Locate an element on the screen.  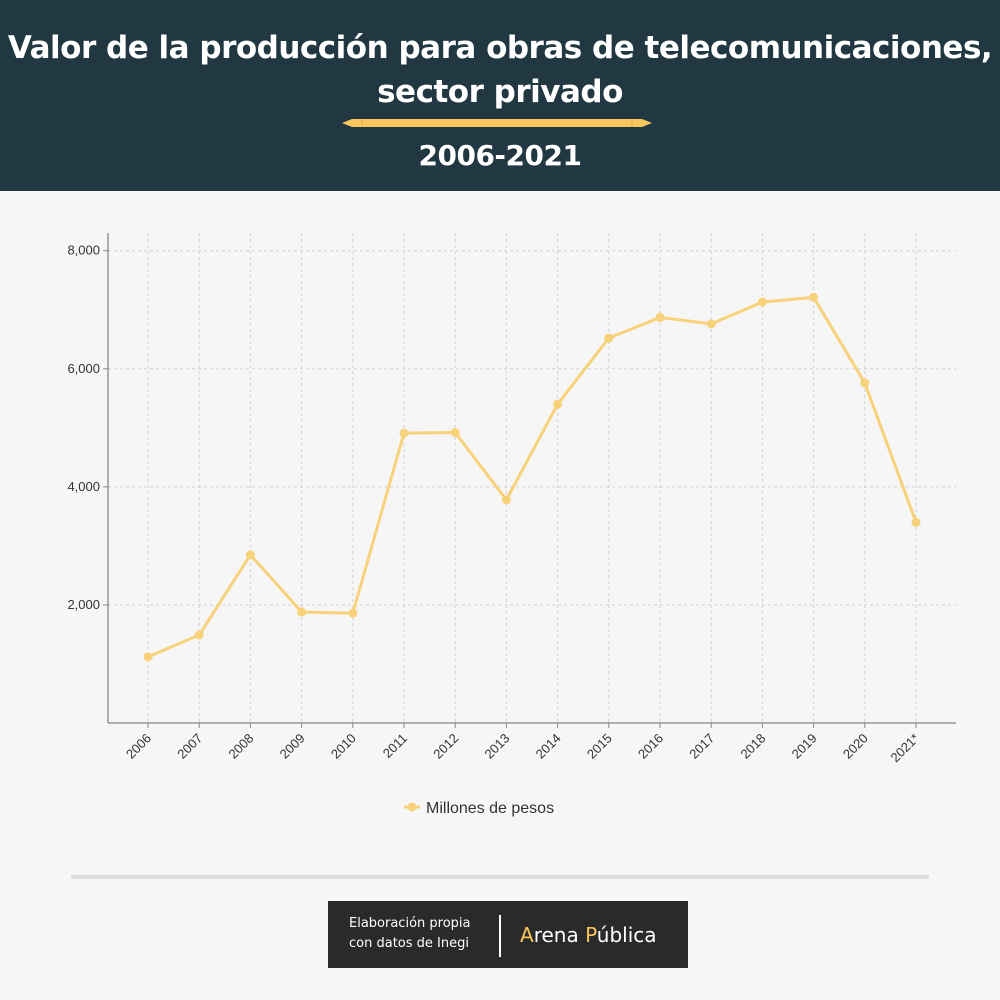
brand-word-rest-2: ública is located at coordinates (626, 935).